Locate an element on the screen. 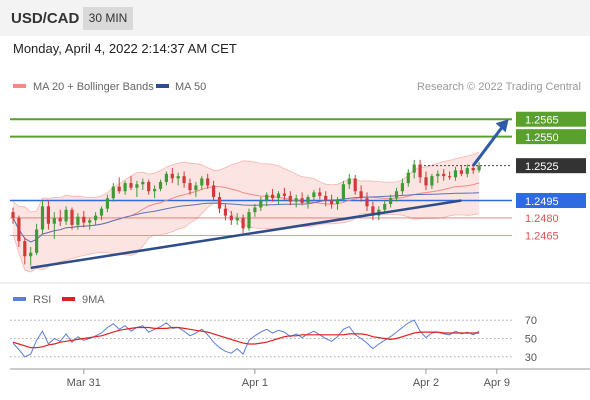 The height and width of the screenshot is (400, 590). pivot-label: 1.2495 is located at coordinates (542, 202).